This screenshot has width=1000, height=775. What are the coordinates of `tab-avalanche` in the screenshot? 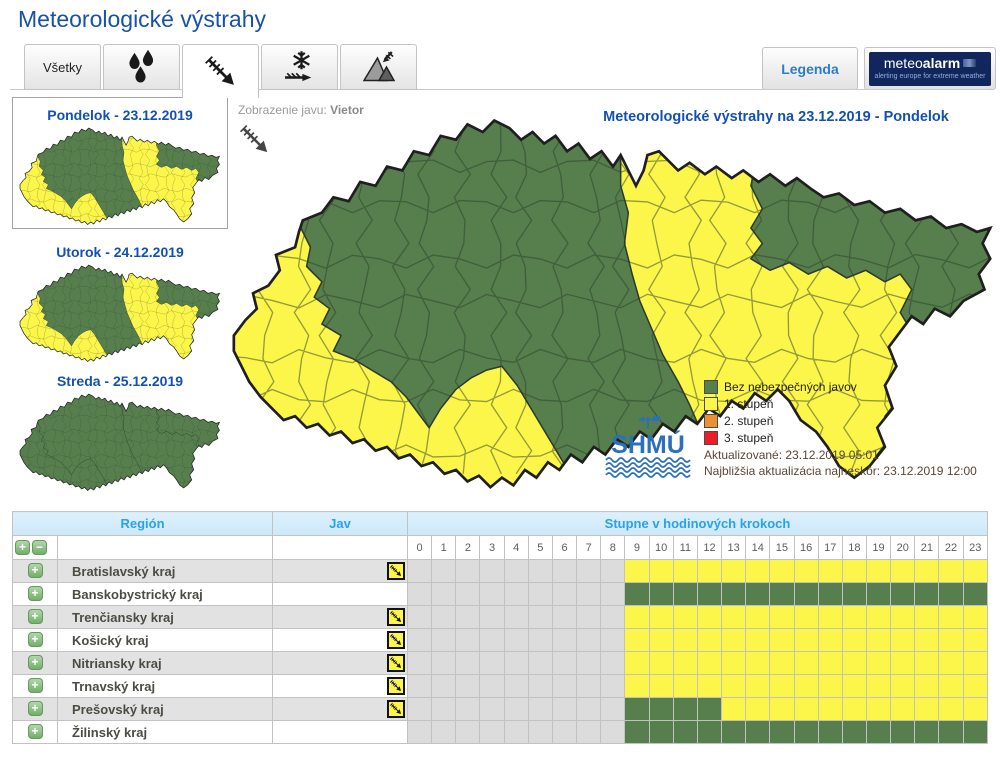 It's located at (378, 67).